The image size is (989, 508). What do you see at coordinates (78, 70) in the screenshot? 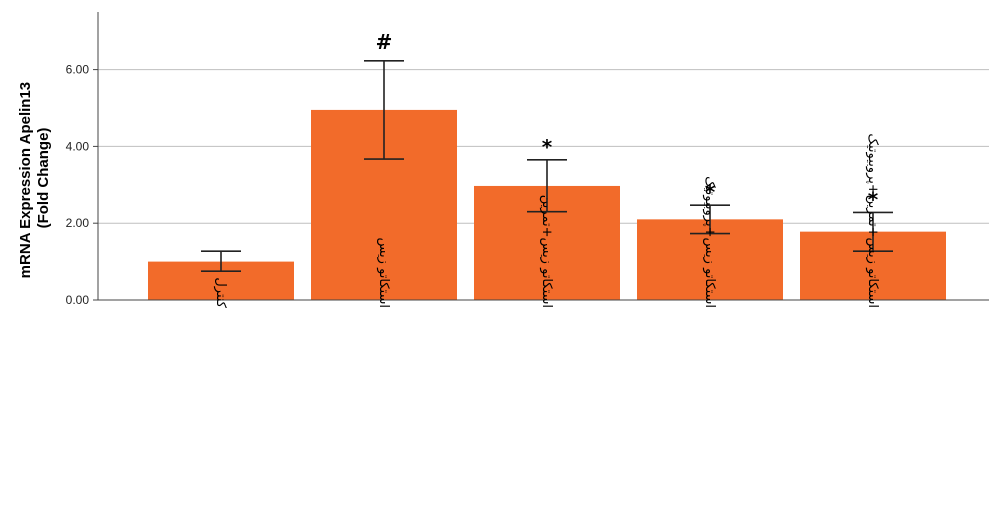
I see `y-tick-label: 6.00` at bounding box center [78, 70].